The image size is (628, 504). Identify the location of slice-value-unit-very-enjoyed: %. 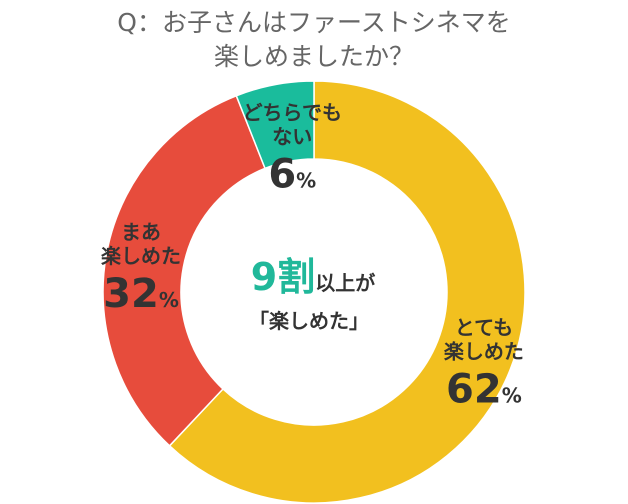
(512, 395).